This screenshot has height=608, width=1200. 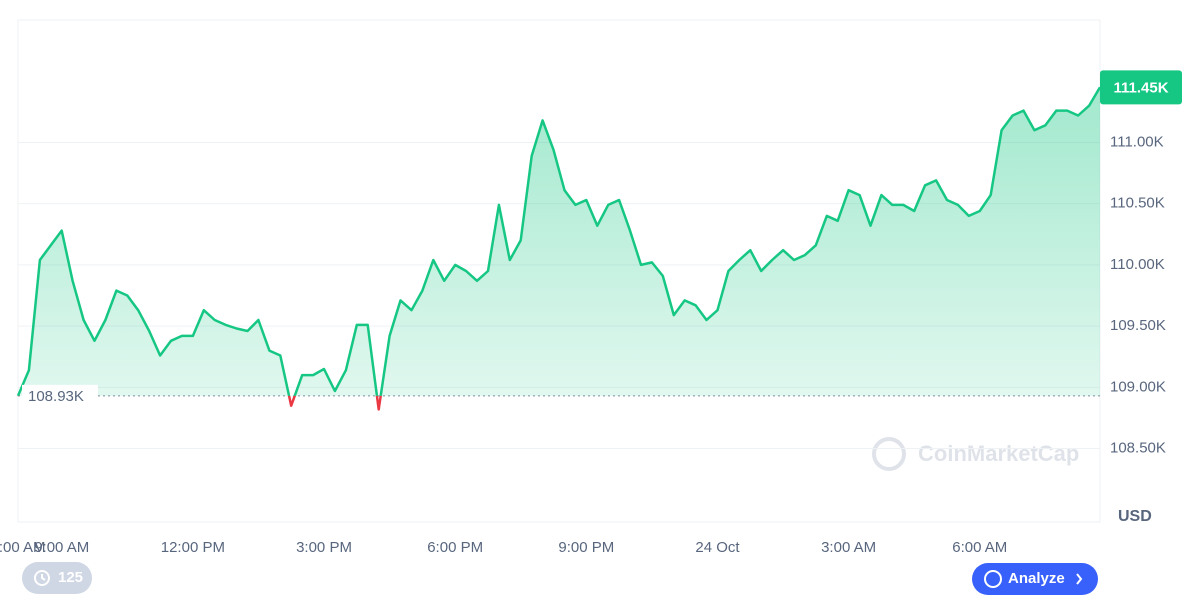 What do you see at coordinates (586, 547) in the screenshot?
I see `x-tick-label: 9:00 PM` at bounding box center [586, 547].